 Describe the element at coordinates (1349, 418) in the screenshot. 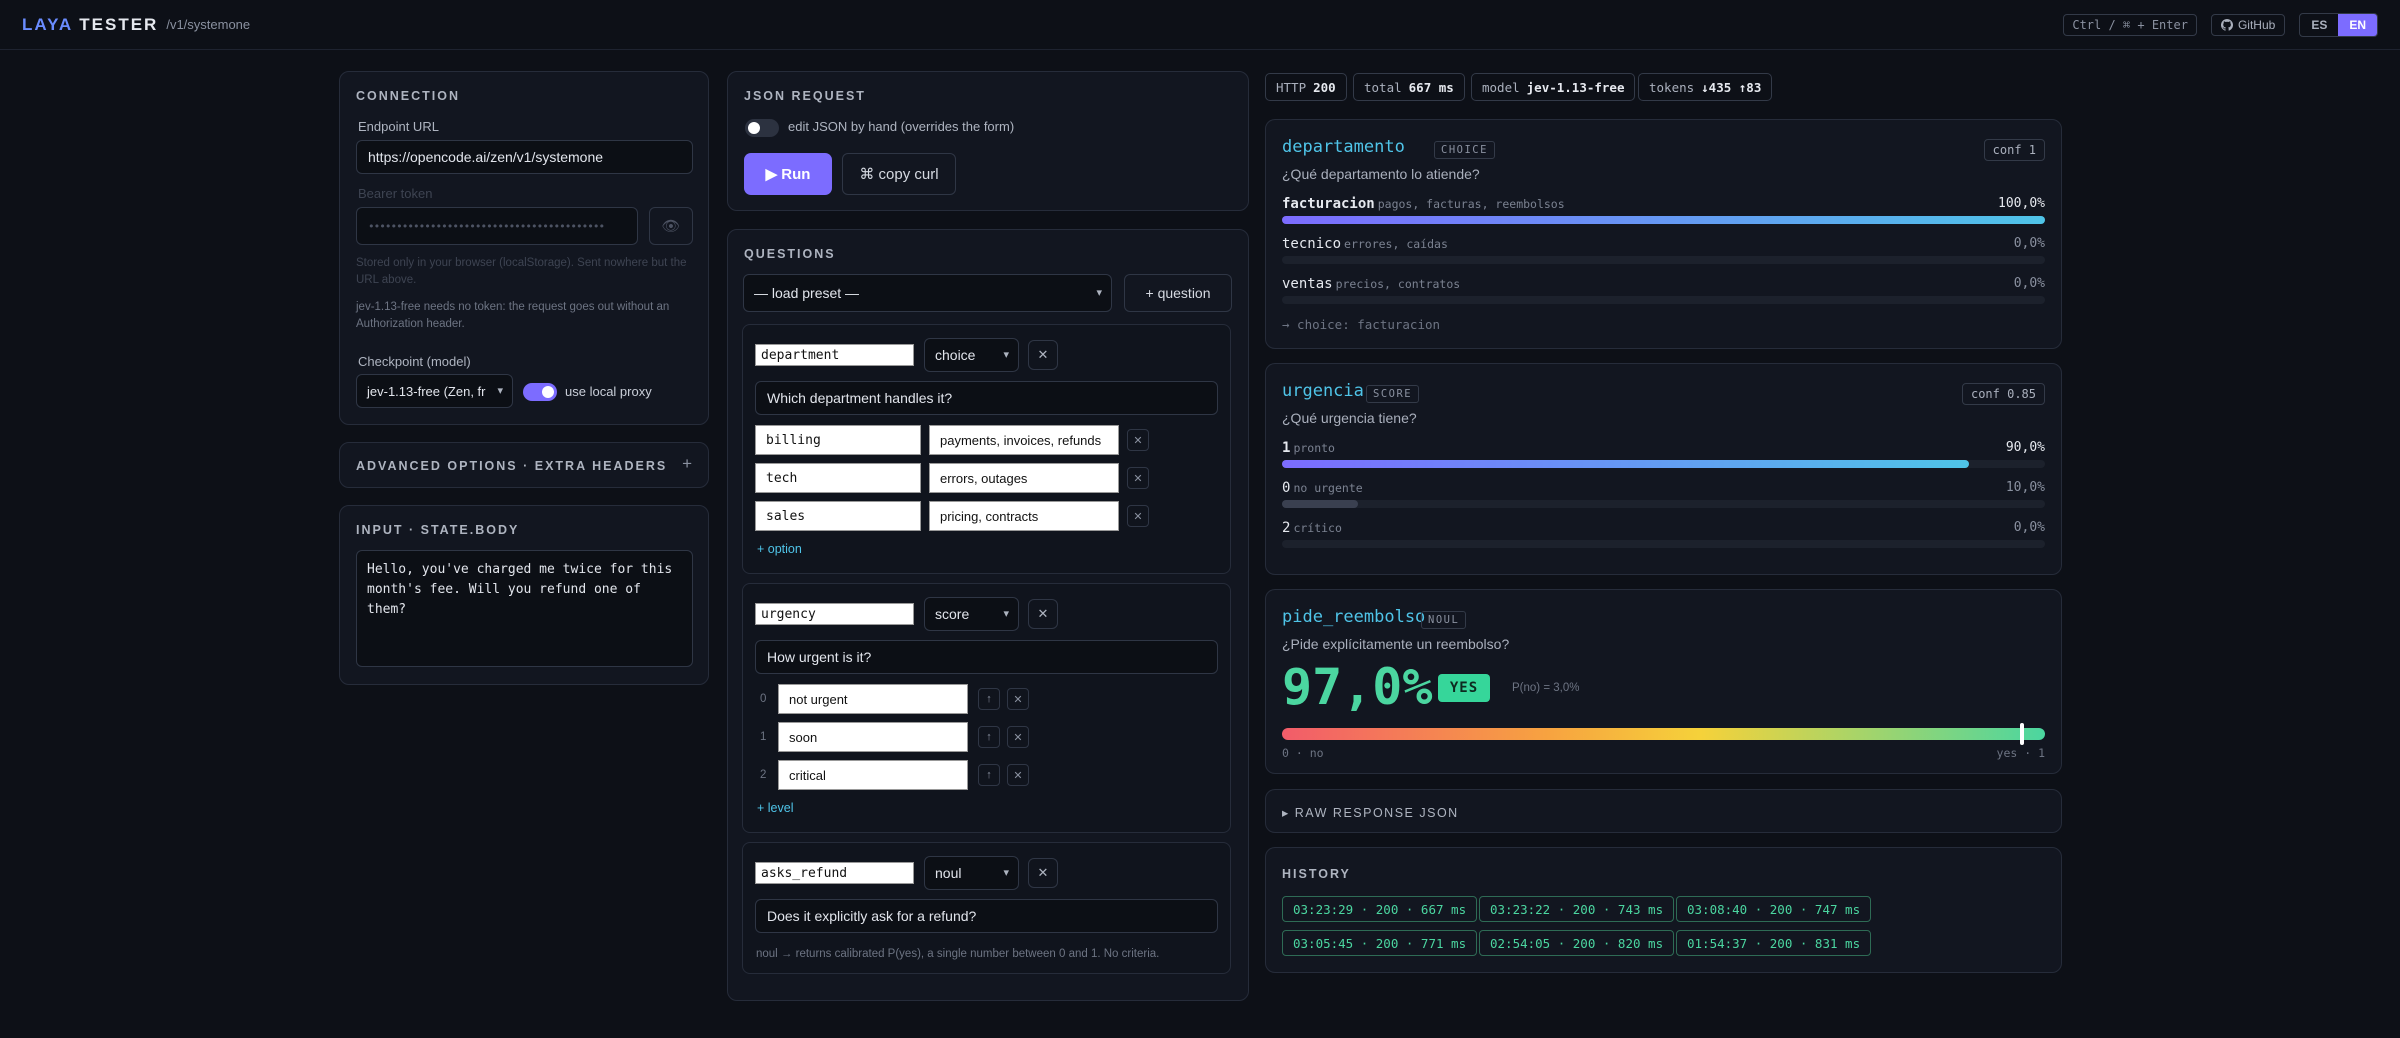

I see `result-question: ¿Qué urgencia tiene?` at that location.